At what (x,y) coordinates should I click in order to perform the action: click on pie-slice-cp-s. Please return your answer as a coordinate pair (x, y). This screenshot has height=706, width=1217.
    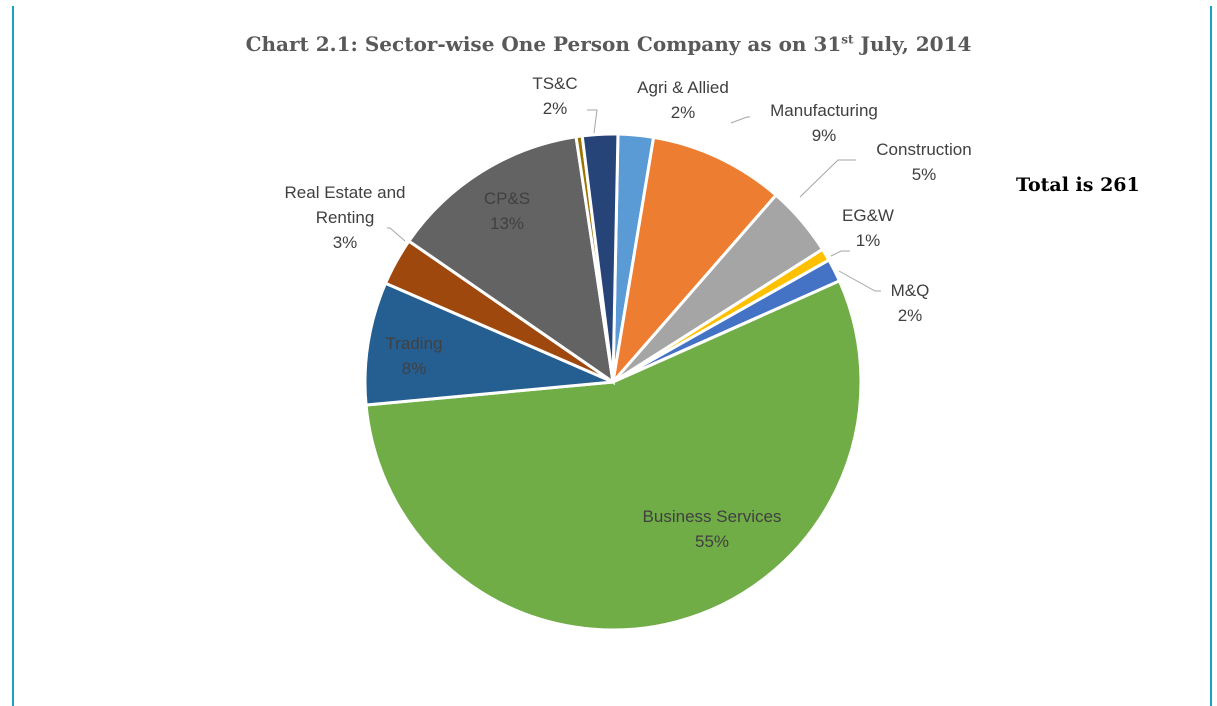
    Looking at the image, I should click on (510, 260).